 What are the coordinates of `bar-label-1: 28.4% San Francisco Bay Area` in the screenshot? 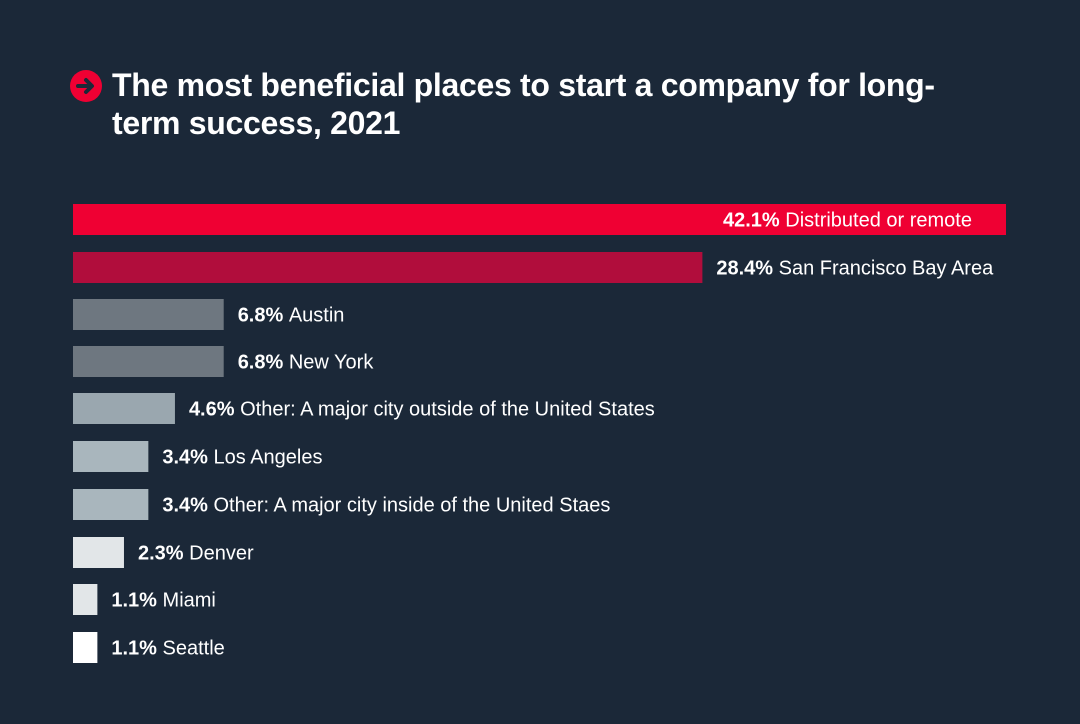 It's located at (855, 269).